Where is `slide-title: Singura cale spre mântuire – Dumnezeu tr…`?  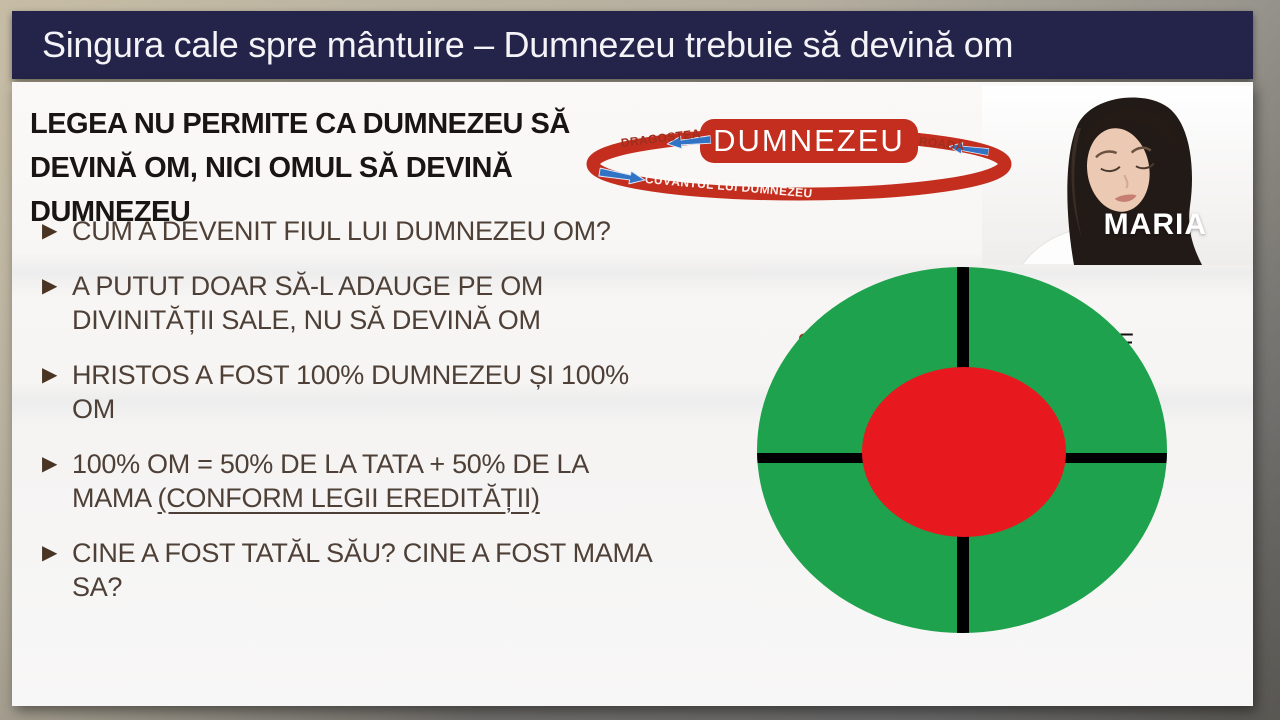 slide-title: Singura cale spre mântuire – Dumnezeu tr… is located at coordinates (528, 44).